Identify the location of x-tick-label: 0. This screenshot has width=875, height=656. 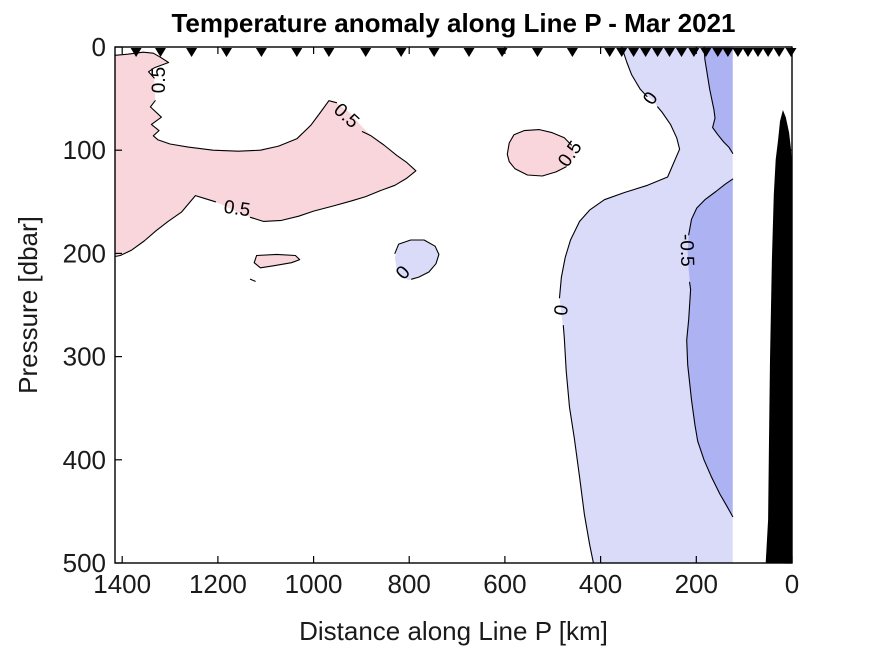
(792, 584).